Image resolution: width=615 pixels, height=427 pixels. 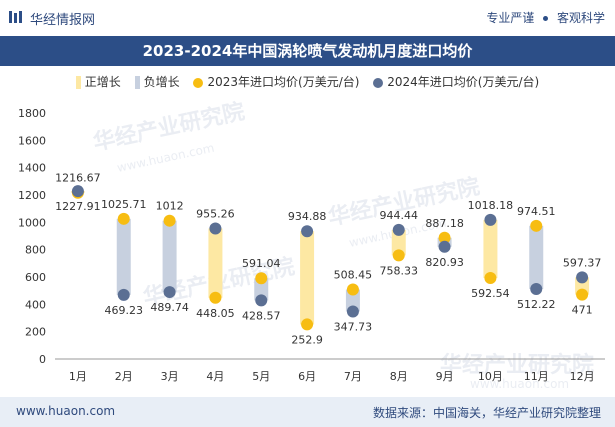 What do you see at coordinates (32, 236) in the screenshot?
I see `y-axis-ticks: 0 200 400 600 800 1000 1200 1400 1600 1800` at bounding box center [32, 236].